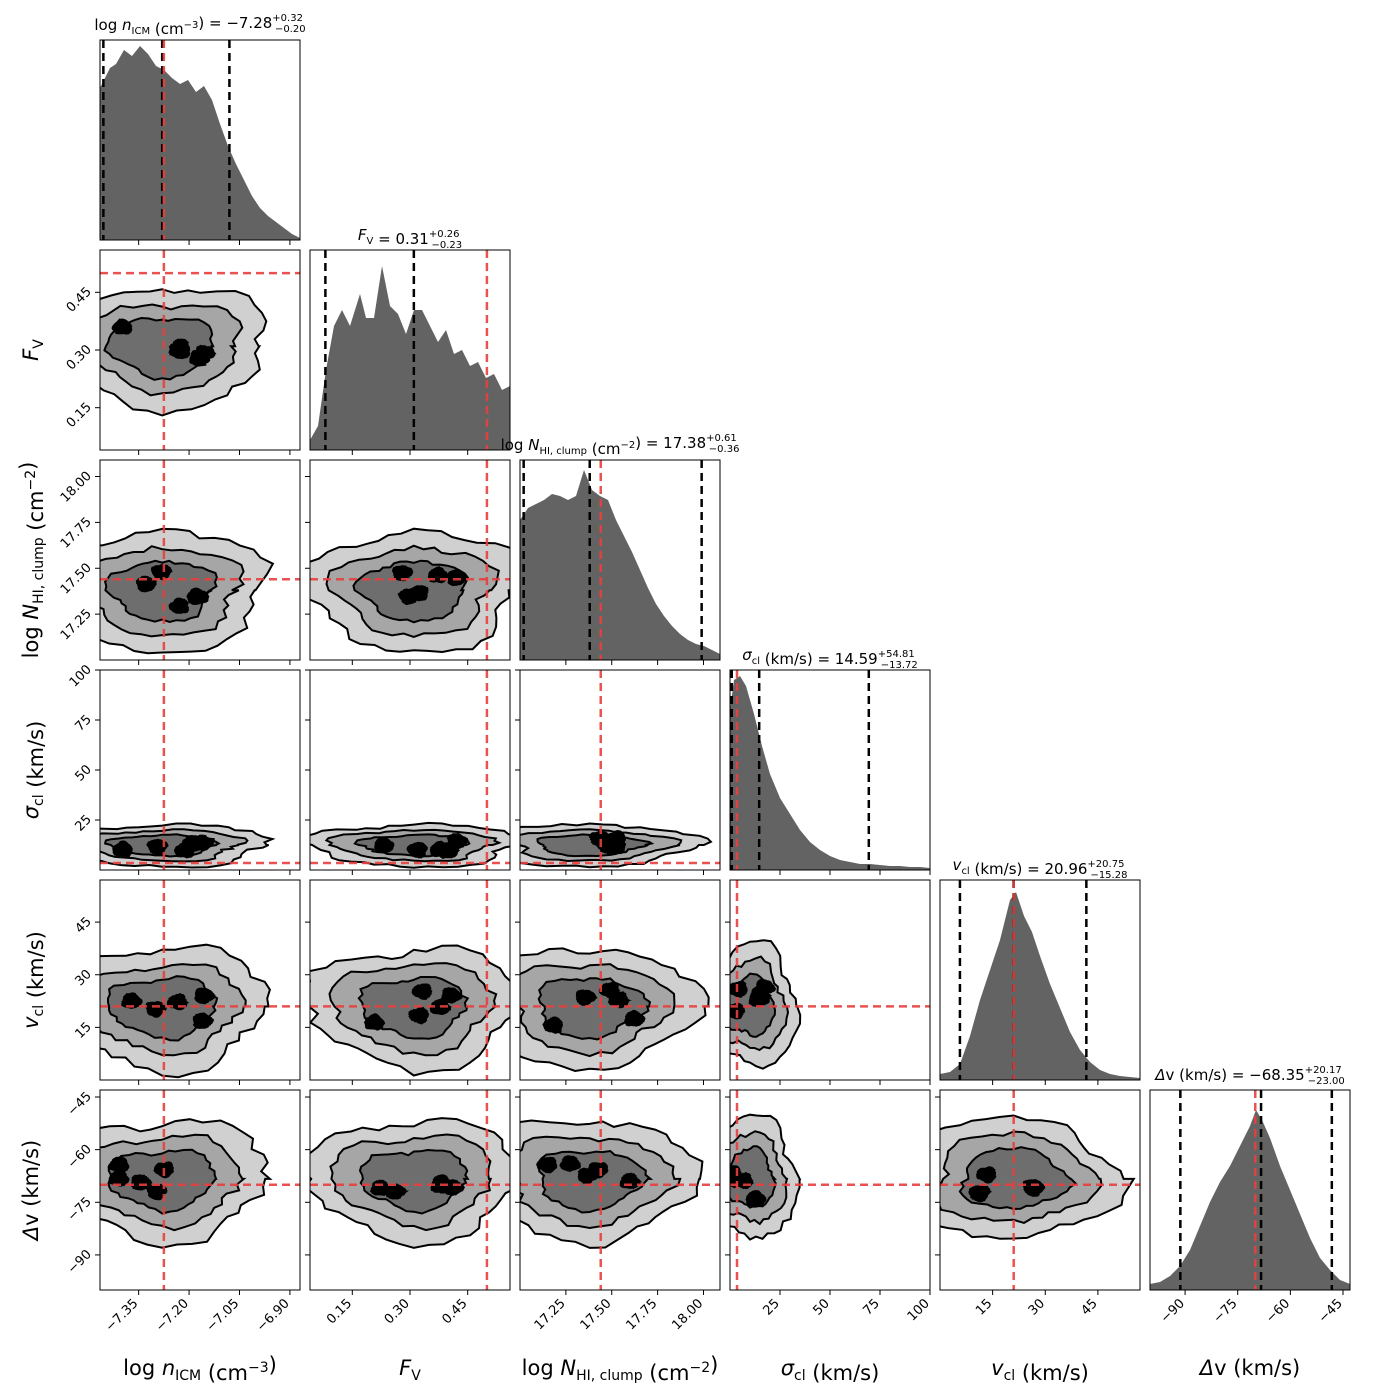 Image resolution: width=1390 pixels, height=1395 pixels. I want to click on x-tick-label-F_V-0: 0.15, so click(339, 1311).